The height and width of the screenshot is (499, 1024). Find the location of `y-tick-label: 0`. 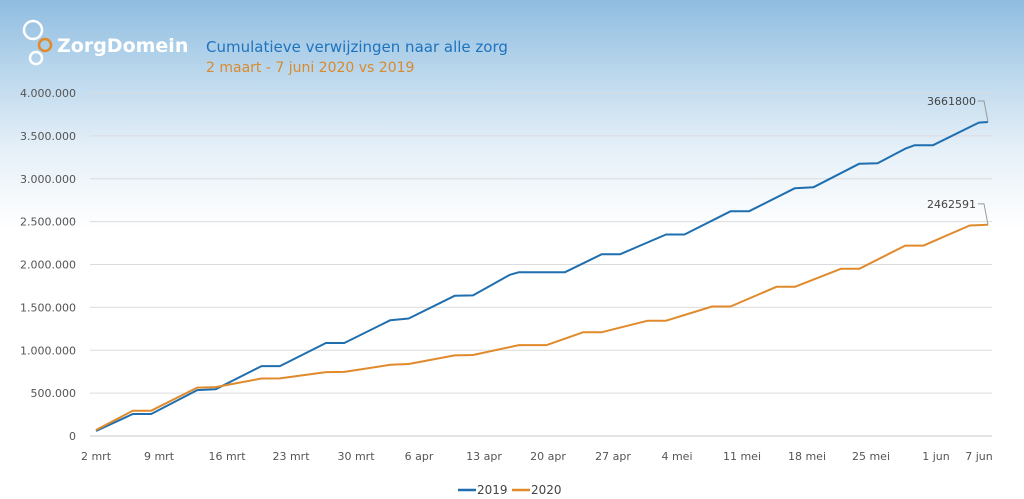

y-tick-label: 0 is located at coordinates (72, 436).